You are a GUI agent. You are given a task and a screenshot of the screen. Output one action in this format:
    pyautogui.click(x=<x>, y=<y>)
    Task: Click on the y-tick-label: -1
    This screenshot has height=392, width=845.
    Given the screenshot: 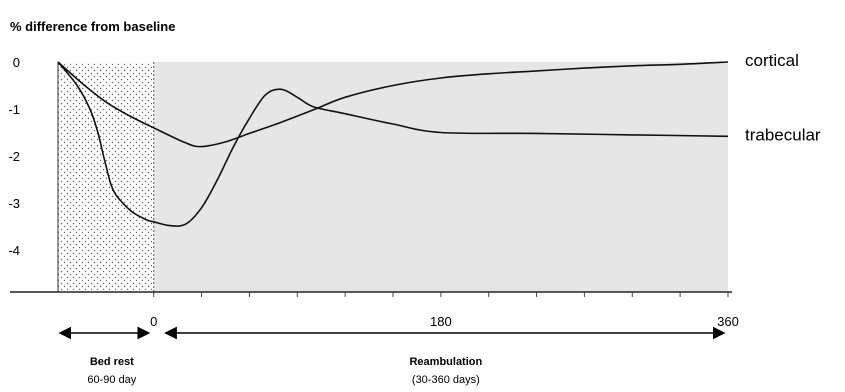 What is the action you would take?
    pyautogui.click(x=14, y=109)
    